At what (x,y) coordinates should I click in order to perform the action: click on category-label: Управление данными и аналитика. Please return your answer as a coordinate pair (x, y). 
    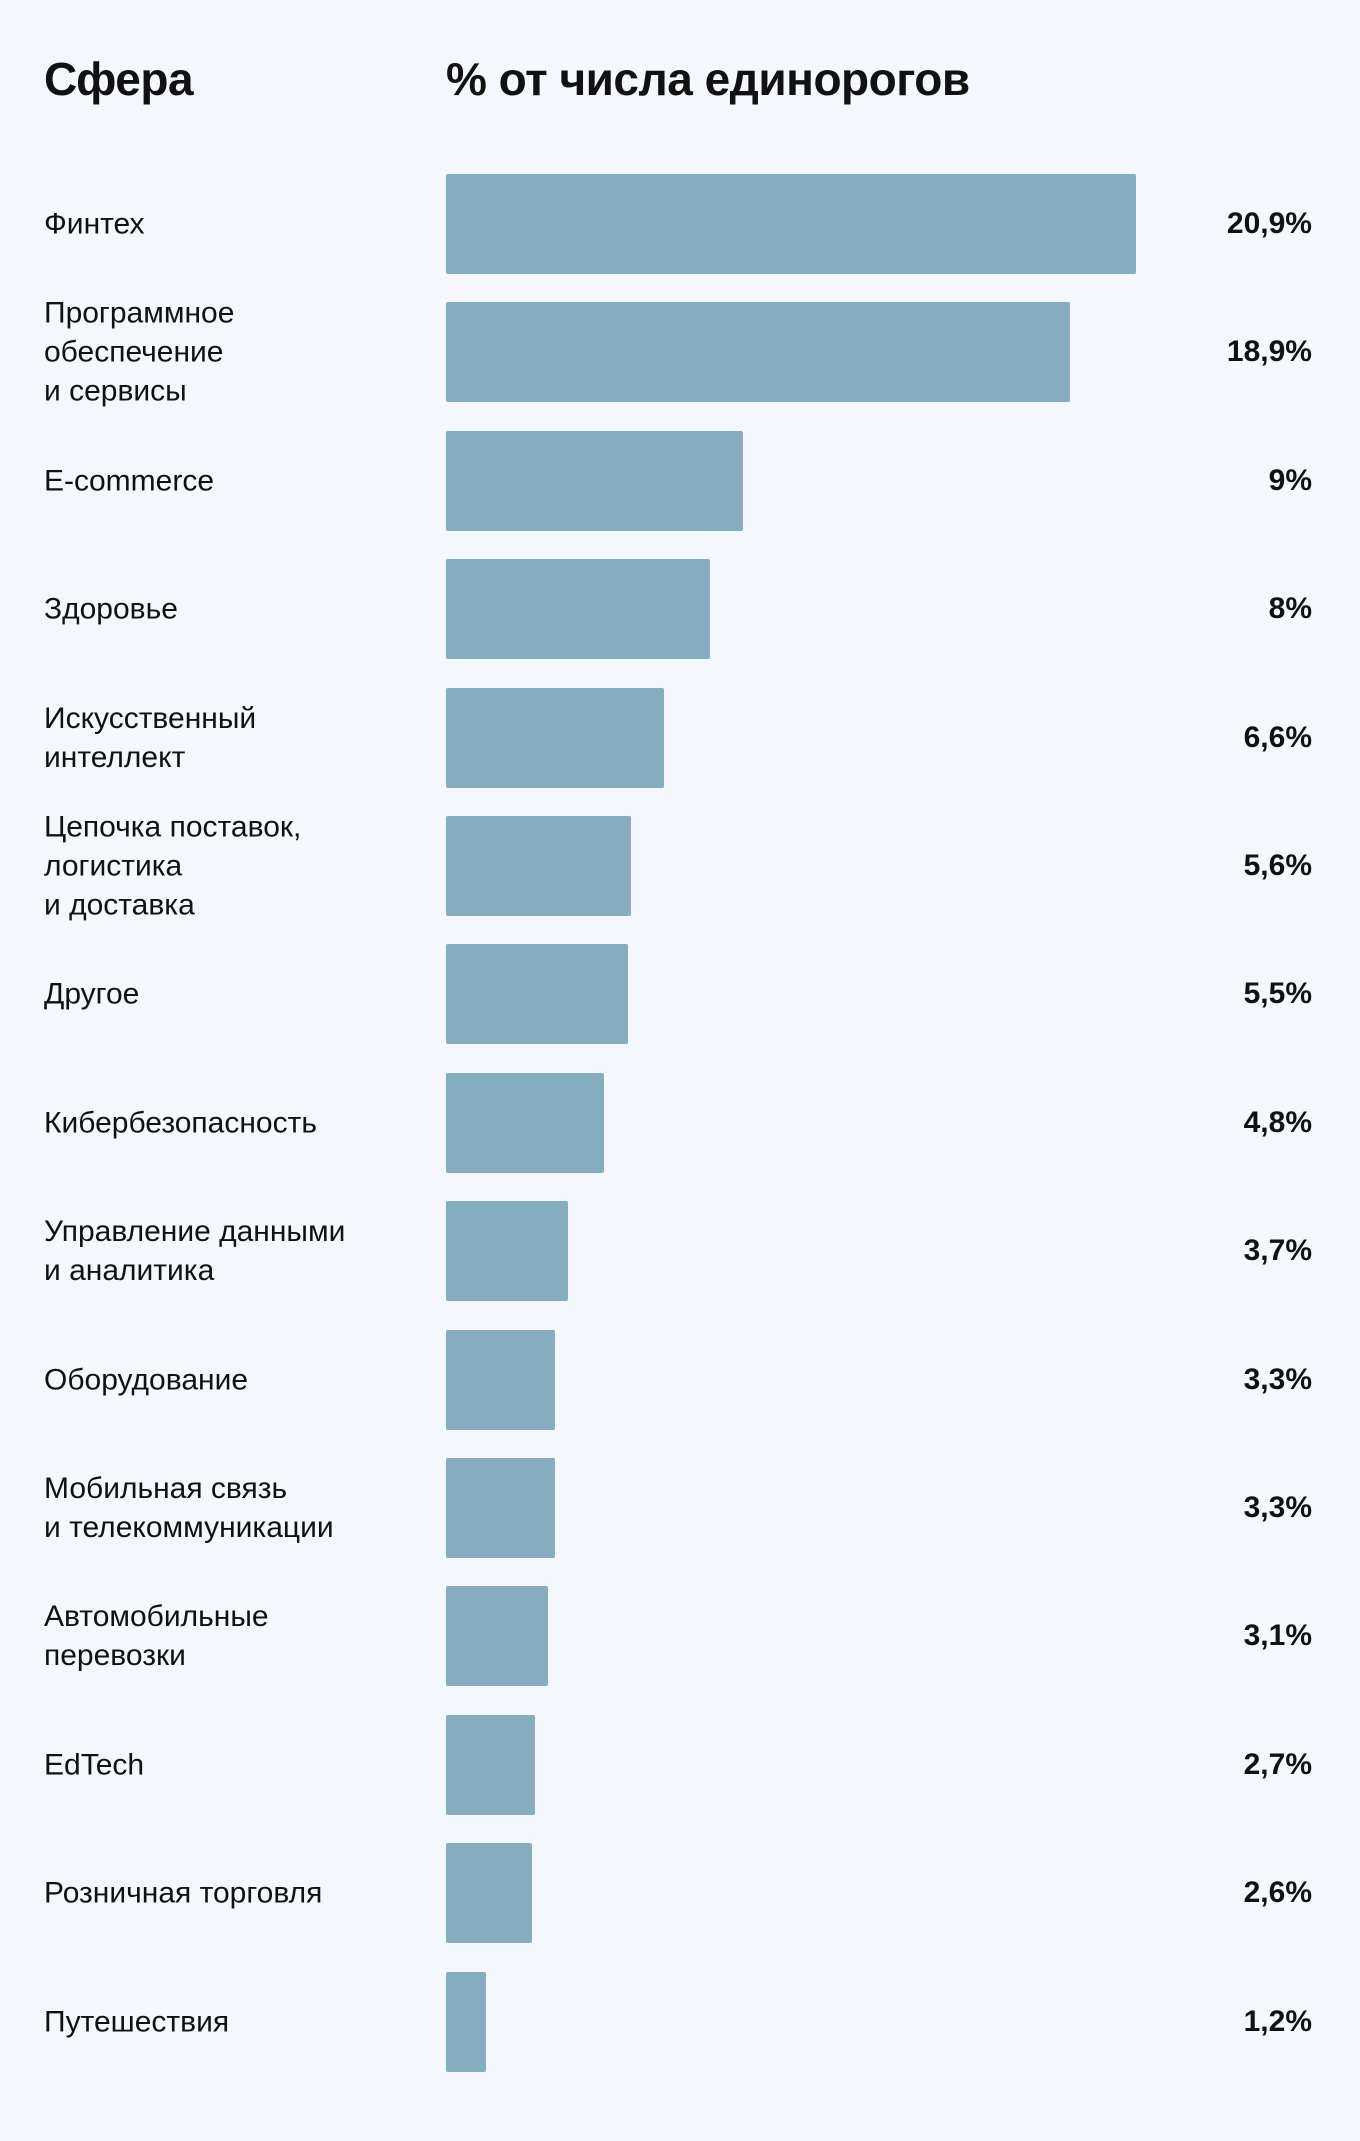
    Looking at the image, I should click on (195, 1251).